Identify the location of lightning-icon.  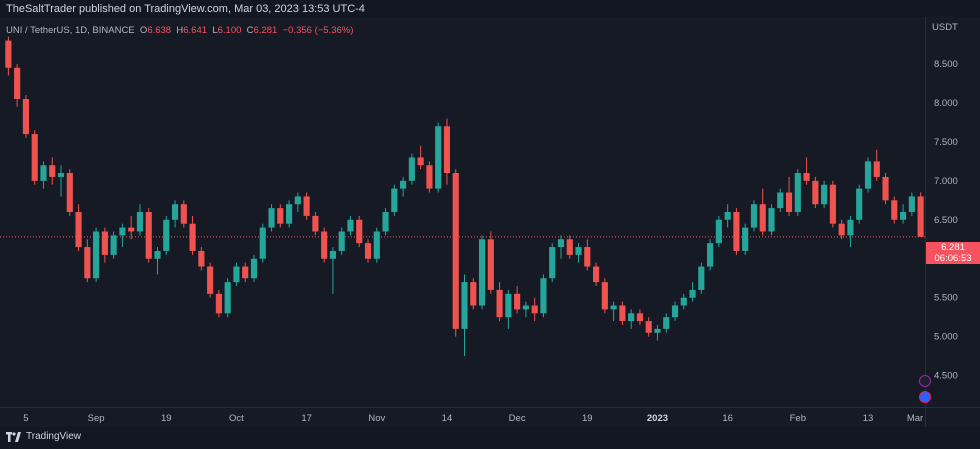
(925, 381).